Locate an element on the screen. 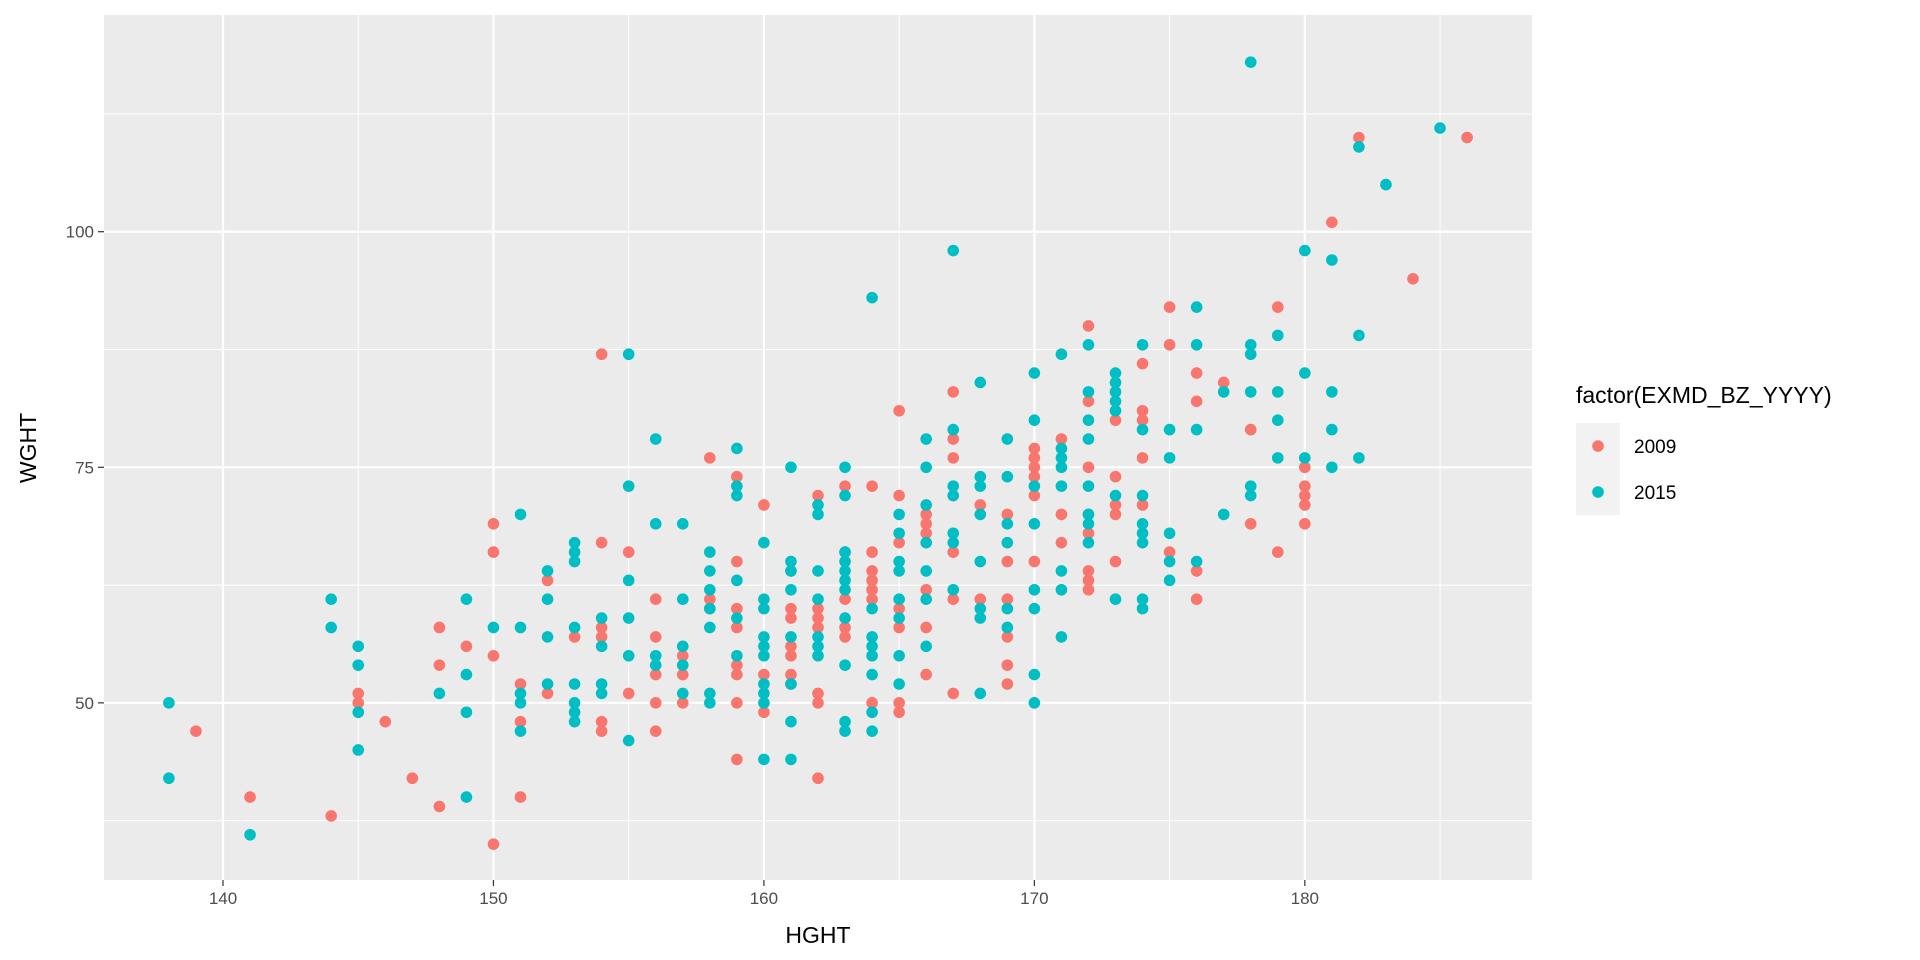 The height and width of the screenshot is (960, 1920). y-axis-title: WGHT is located at coordinates (28, 448).